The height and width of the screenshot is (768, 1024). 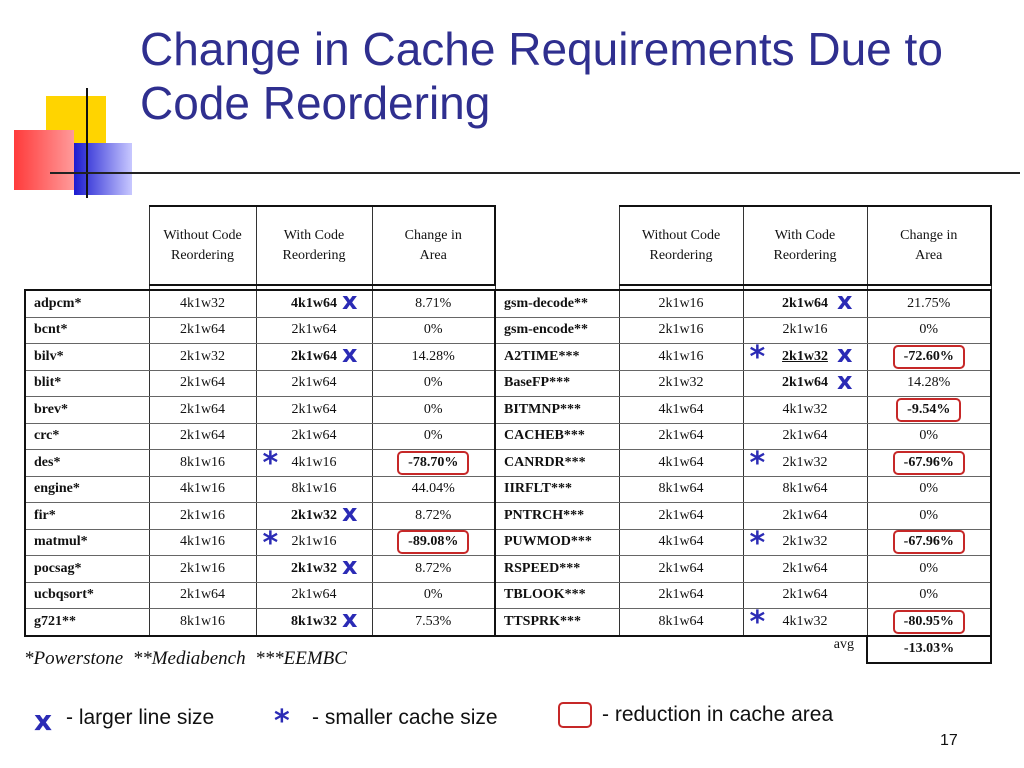 I want to click on with-config: 8k1w64, so click(x=805, y=489).